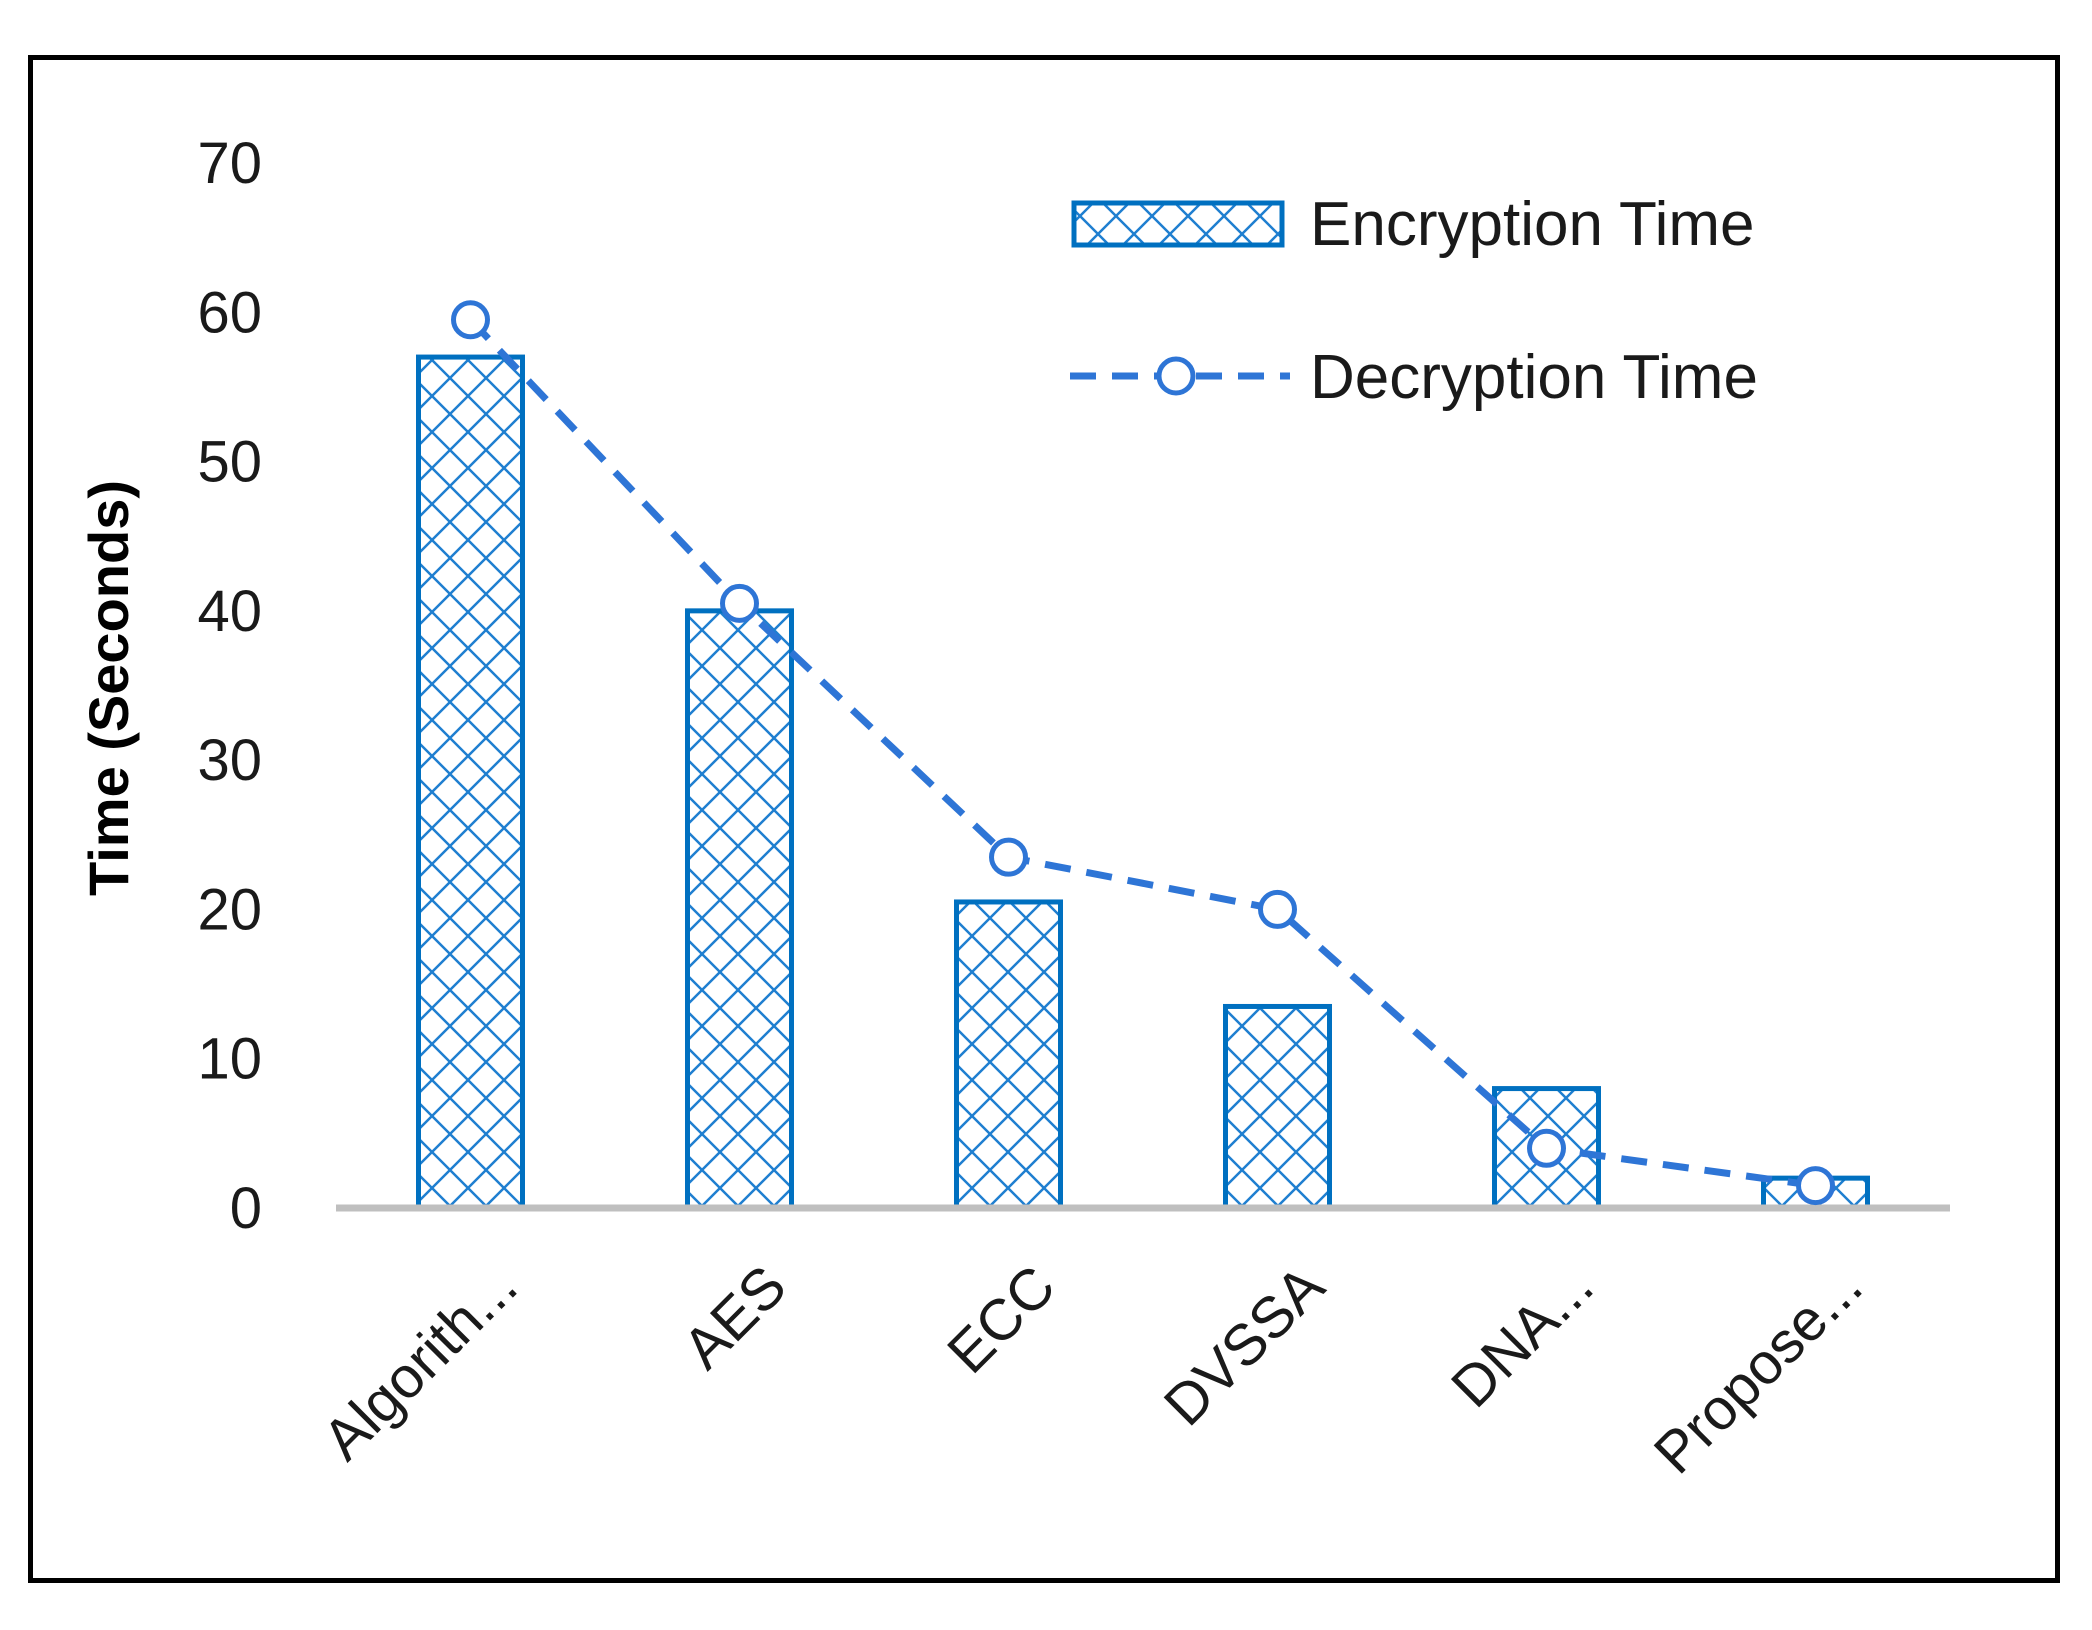 This screenshot has width=2092, height=1630. Describe the element at coordinates (229, 462) in the screenshot. I see `y-tick-label: 50` at that location.